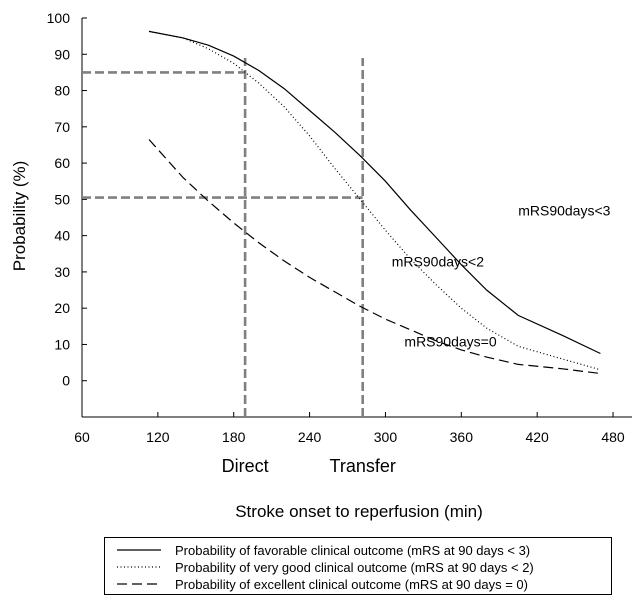 The image size is (632, 602). What do you see at coordinates (62, 272) in the screenshot?
I see `y-tick-label: 30` at bounding box center [62, 272].